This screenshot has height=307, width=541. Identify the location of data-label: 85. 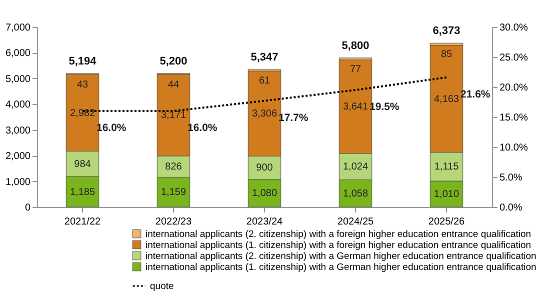
(446, 54).